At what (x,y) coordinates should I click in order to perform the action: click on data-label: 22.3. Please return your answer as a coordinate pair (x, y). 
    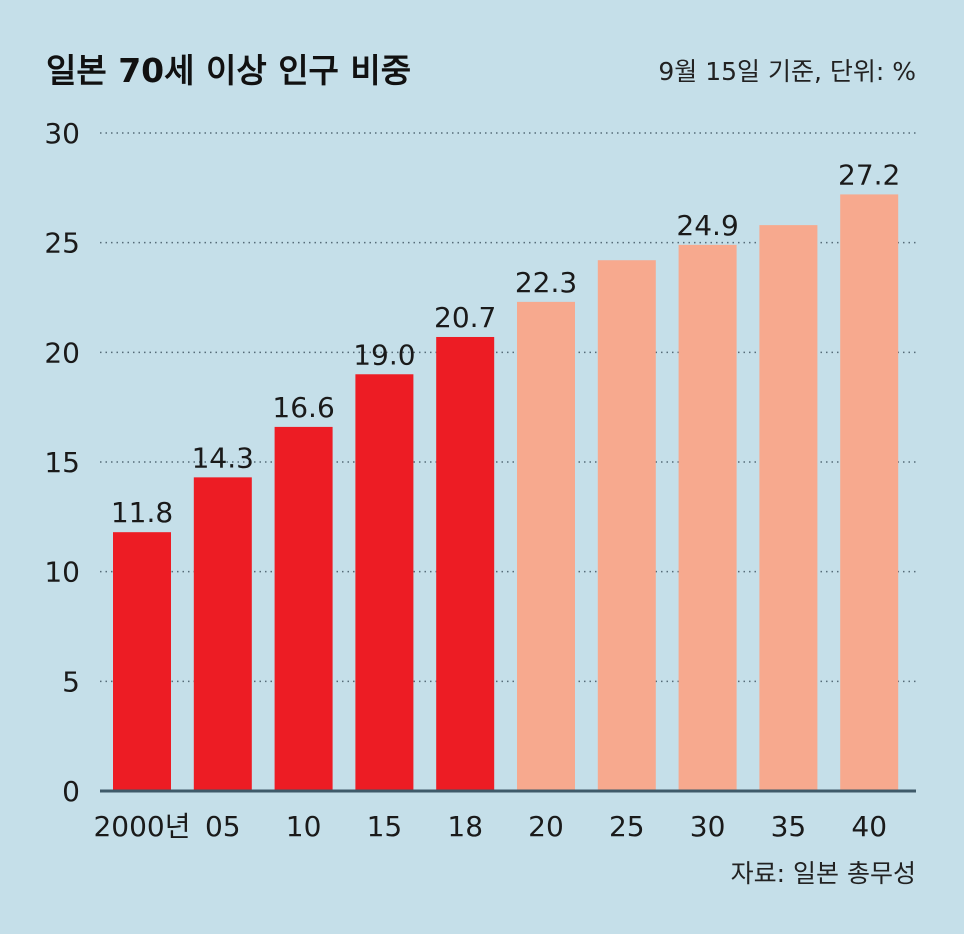
    Looking at the image, I should click on (546, 282).